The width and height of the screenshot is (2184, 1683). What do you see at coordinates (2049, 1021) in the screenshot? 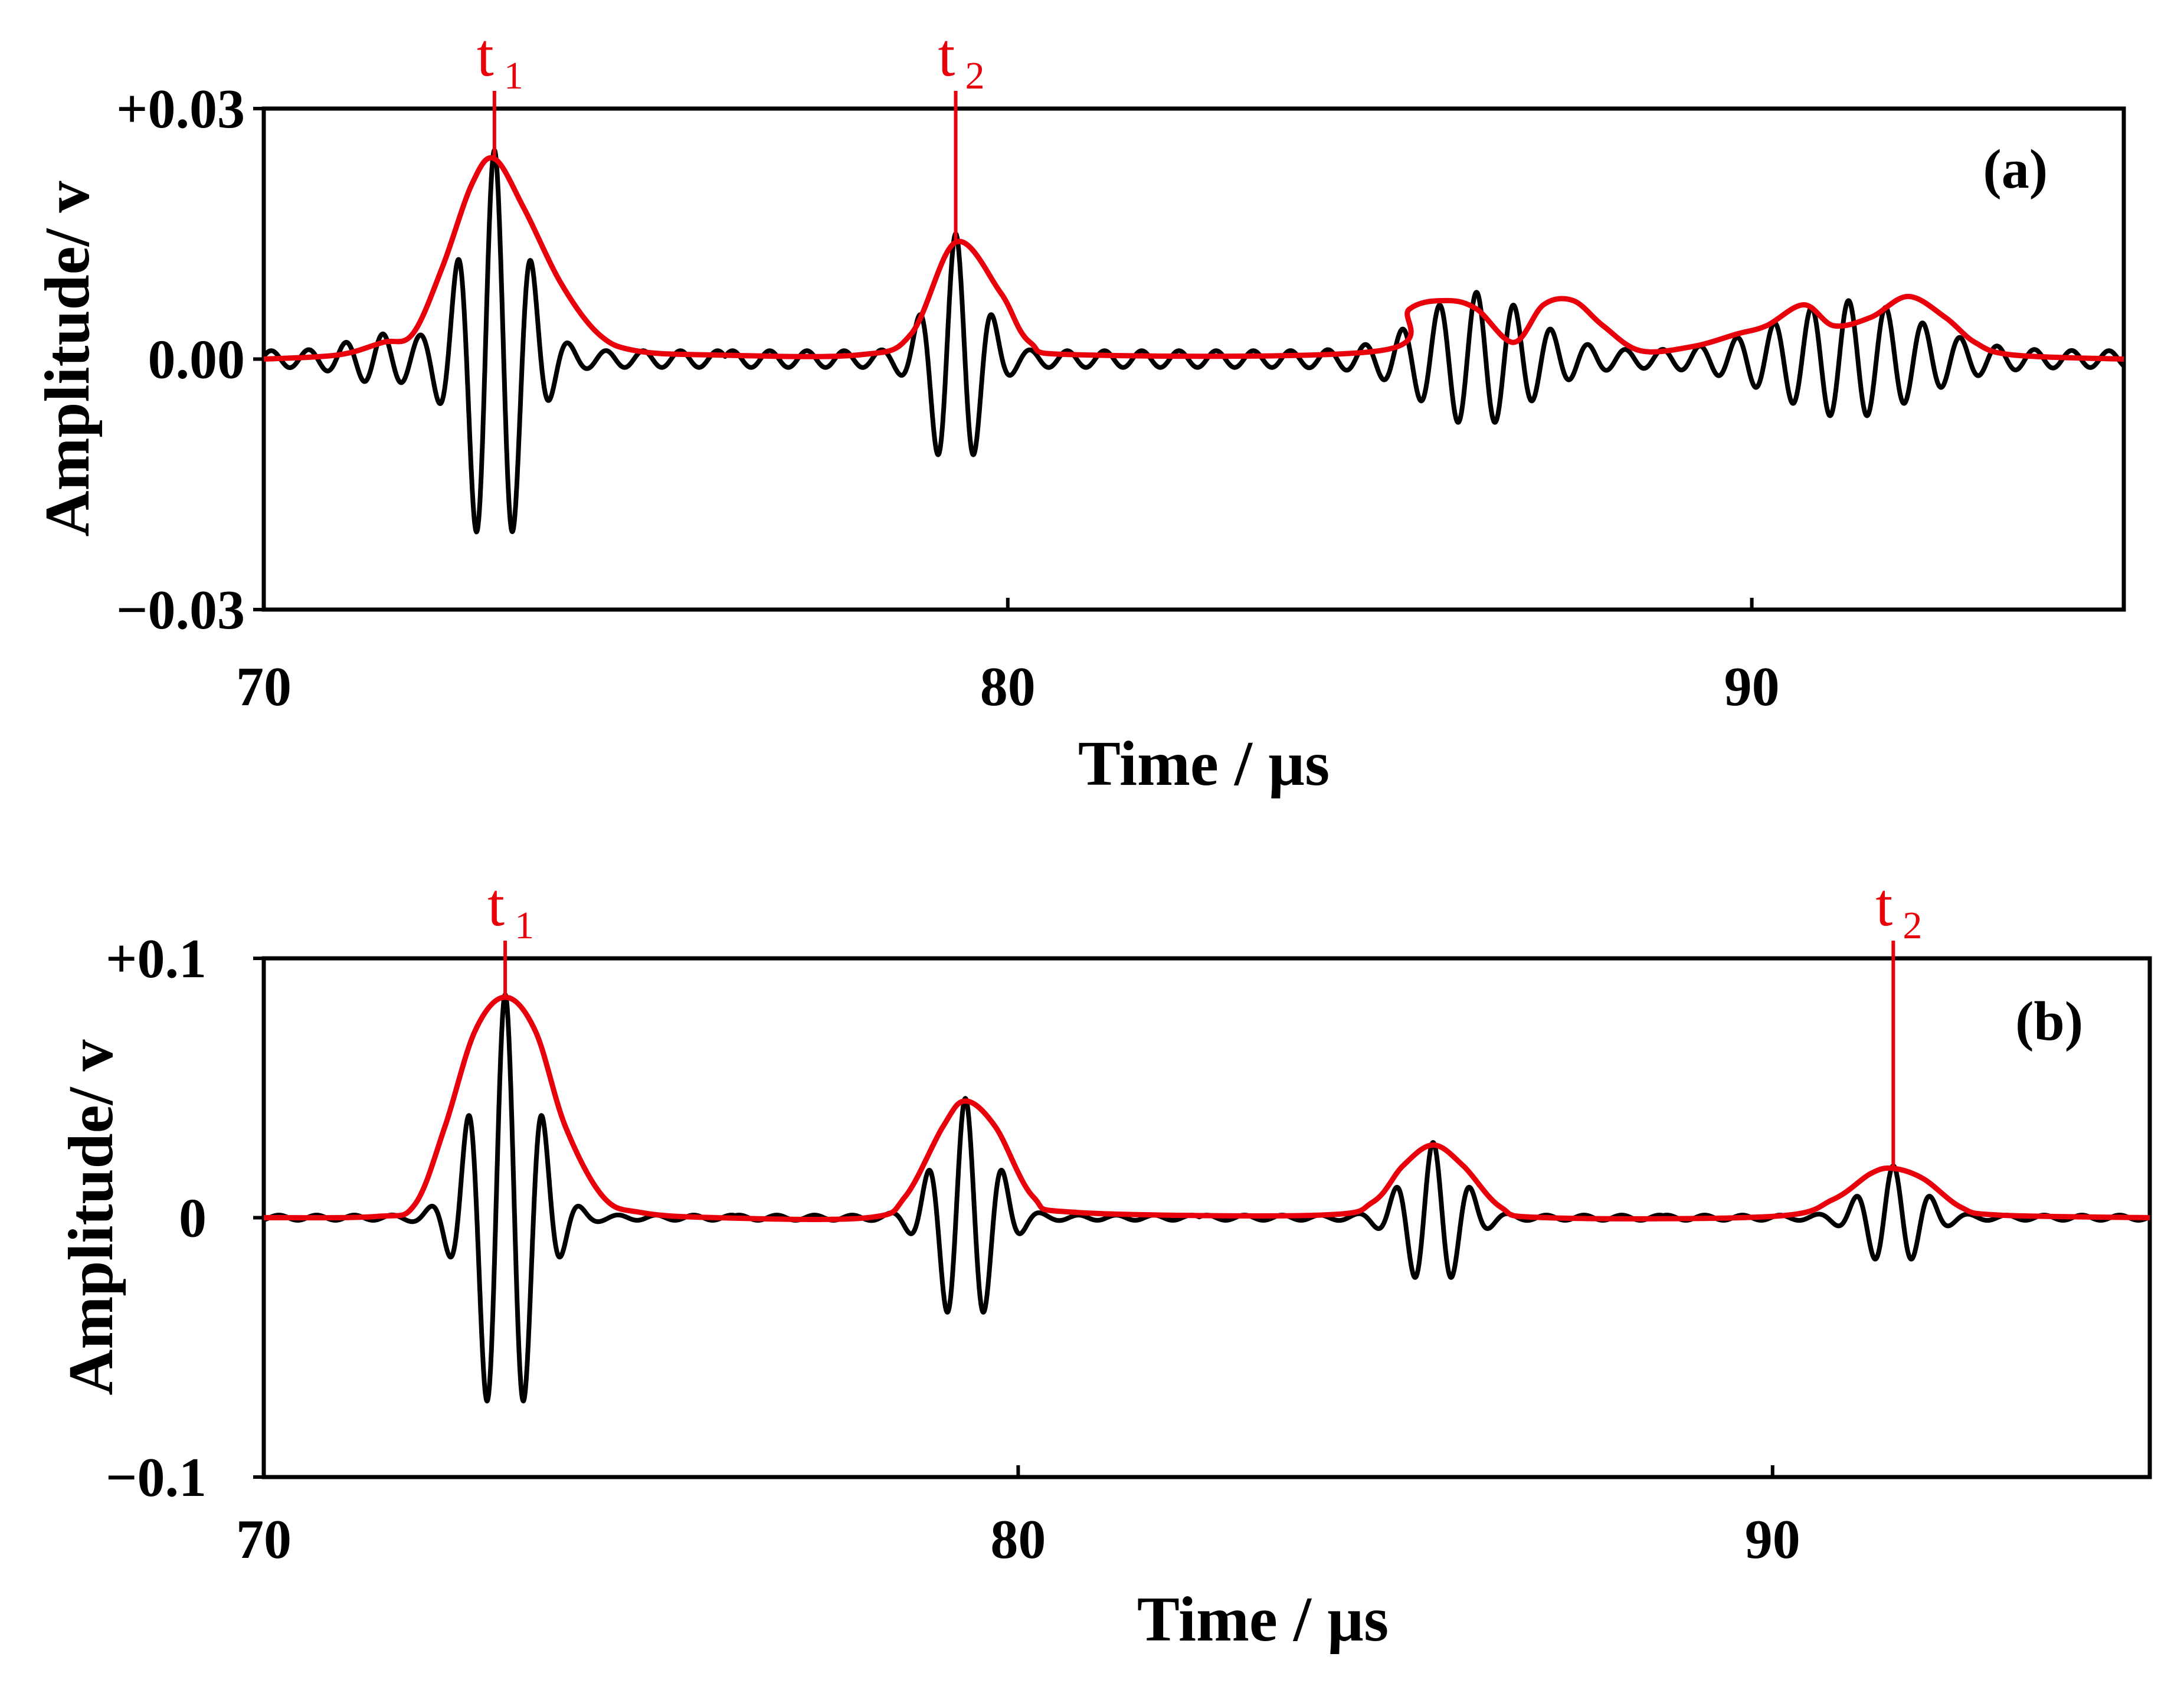
I see `panel-label-b: (b)` at bounding box center [2049, 1021].